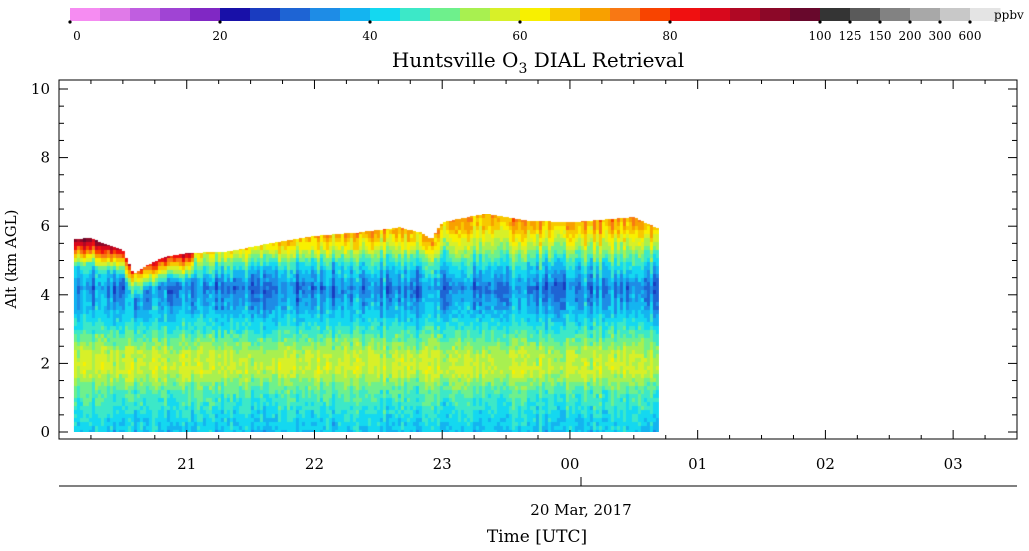 The width and height of the screenshot is (1029, 551). Describe the element at coordinates (534, 25) in the screenshot. I see `colorbar: 0 20 40 60 80 100 125 150 200 300 600` at that location.